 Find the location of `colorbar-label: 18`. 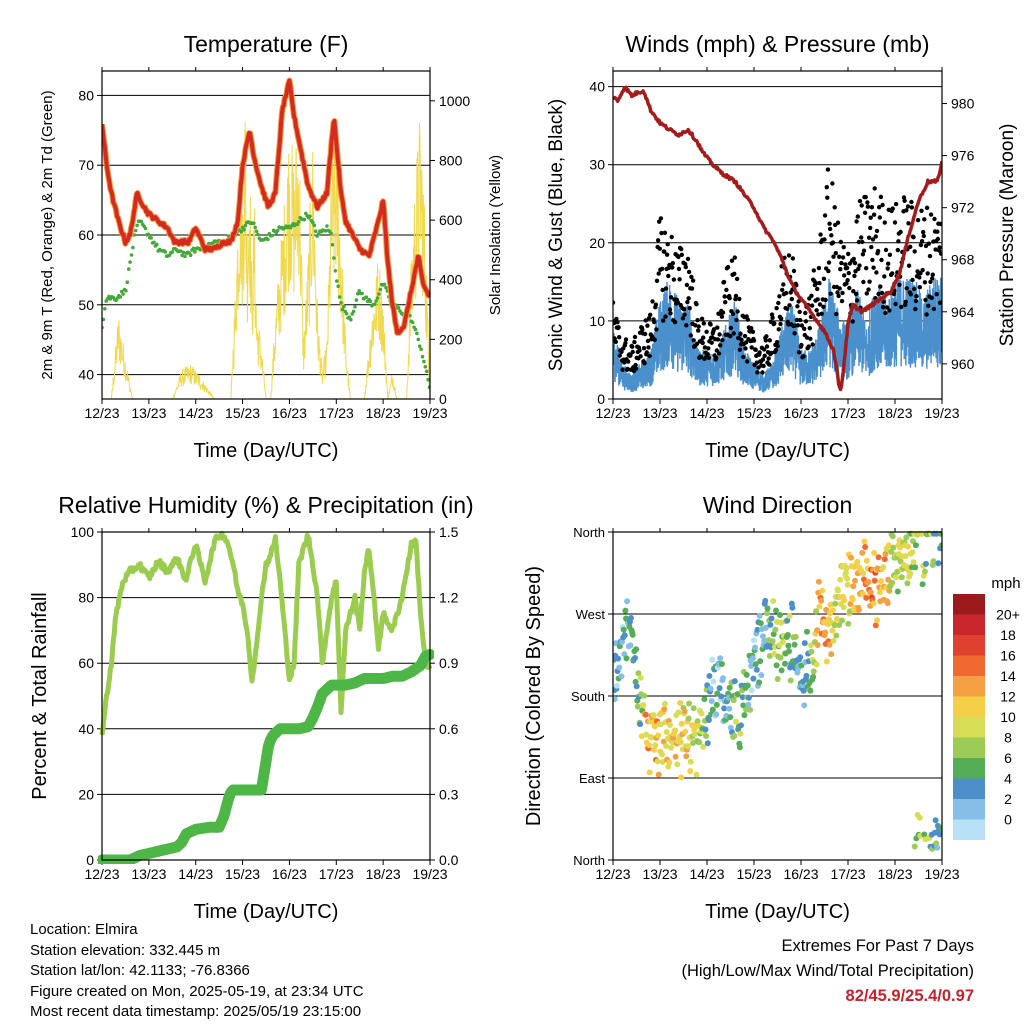

colorbar-label: 18 is located at coordinates (1008, 635).